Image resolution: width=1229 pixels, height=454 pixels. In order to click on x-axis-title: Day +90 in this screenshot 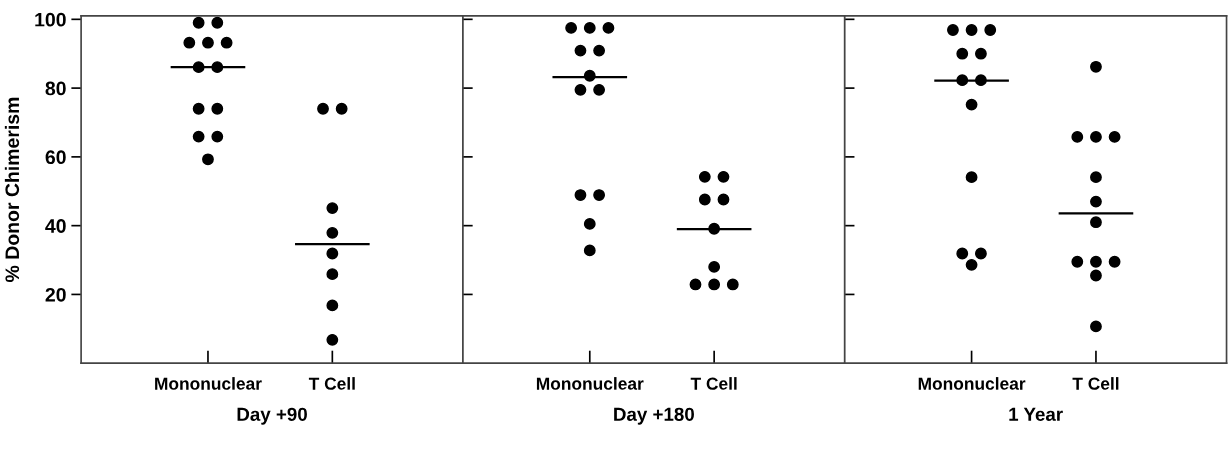, I will do `click(272, 416)`.